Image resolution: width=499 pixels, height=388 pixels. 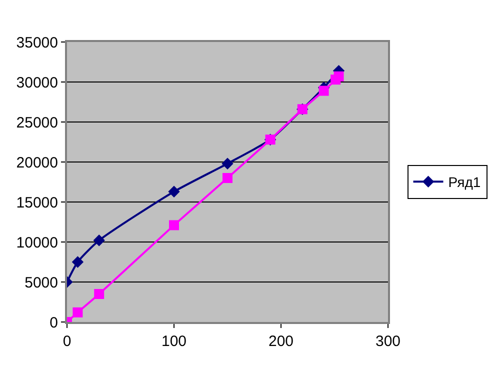 What do you see at coordinates (464, 182) in the screenshot?
I see `legend-label: Ряд1` at bounding box center [464, 182].